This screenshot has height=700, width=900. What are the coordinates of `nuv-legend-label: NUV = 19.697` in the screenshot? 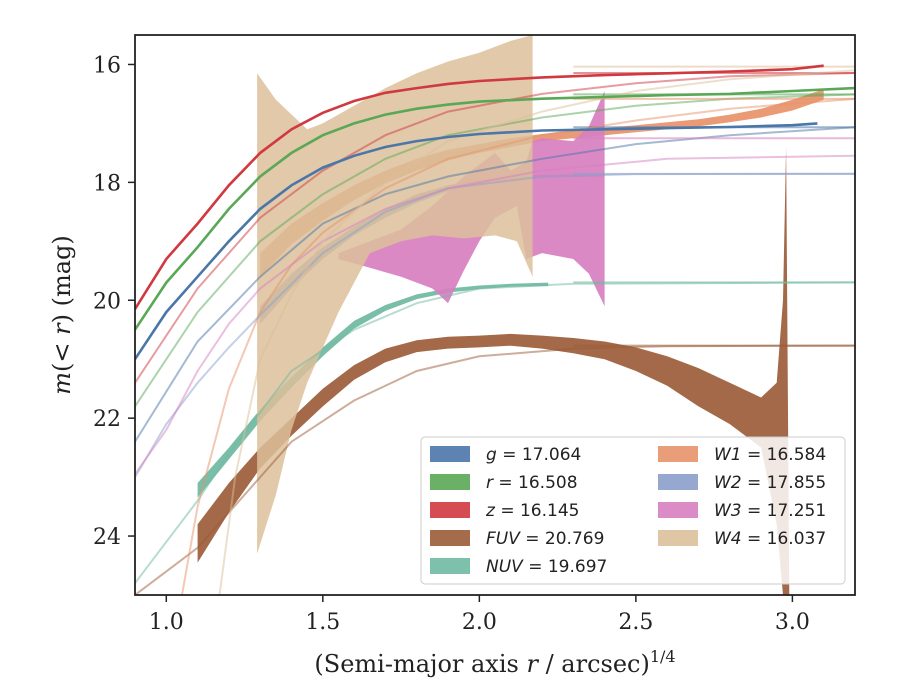 It's located at (546, 567).